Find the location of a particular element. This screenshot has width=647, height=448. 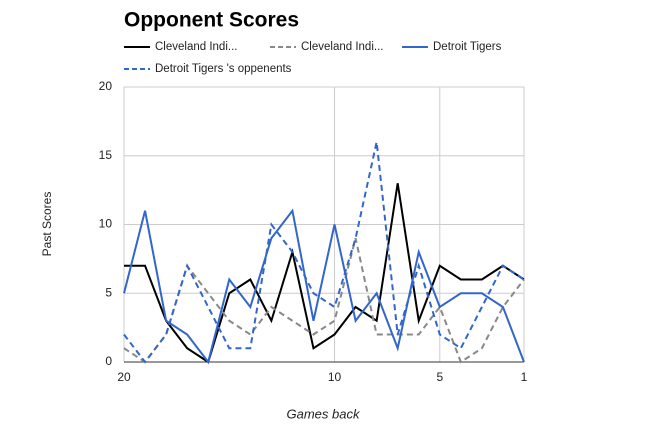

y-axis-label: Past Scores is located at coordinates (47, 224).